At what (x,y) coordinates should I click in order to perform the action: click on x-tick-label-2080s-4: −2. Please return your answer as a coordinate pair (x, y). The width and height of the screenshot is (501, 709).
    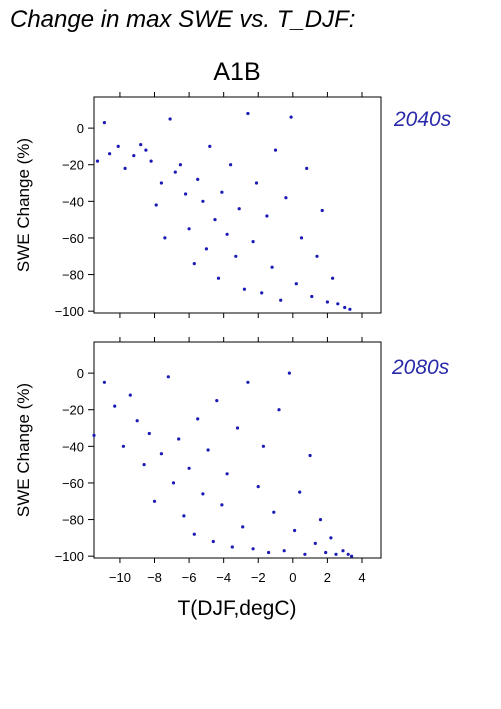
    Looking at the image, I should click on (258, 577).